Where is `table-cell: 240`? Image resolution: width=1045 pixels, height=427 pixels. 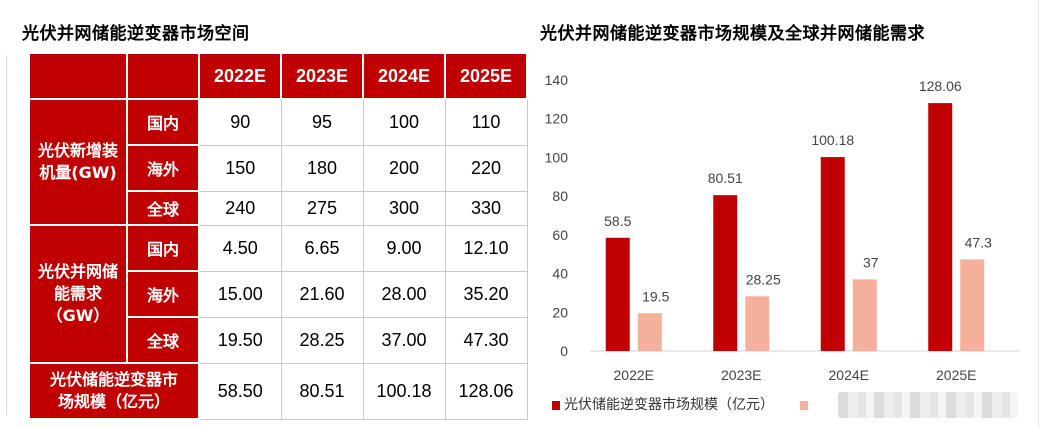
table-cell: 240 is located at coordinates (240, 208).